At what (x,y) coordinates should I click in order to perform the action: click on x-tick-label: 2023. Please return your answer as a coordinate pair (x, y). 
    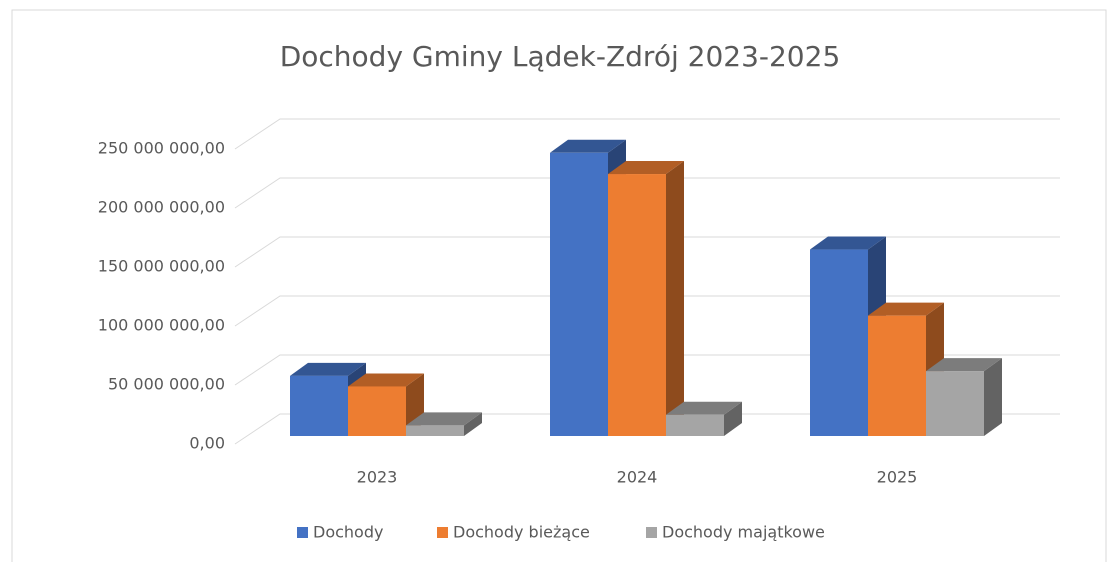
    Looking at the image, I should click on (377, 477).